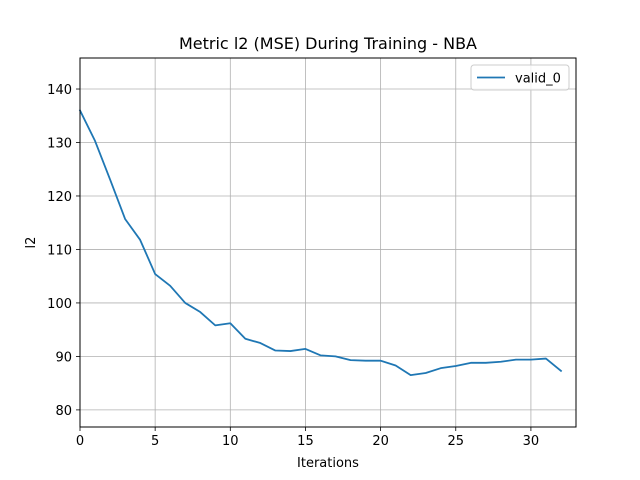  Describe the element at coordinates (59, 304) in the screenshot. I see `y-tick-label: 100` at that location.